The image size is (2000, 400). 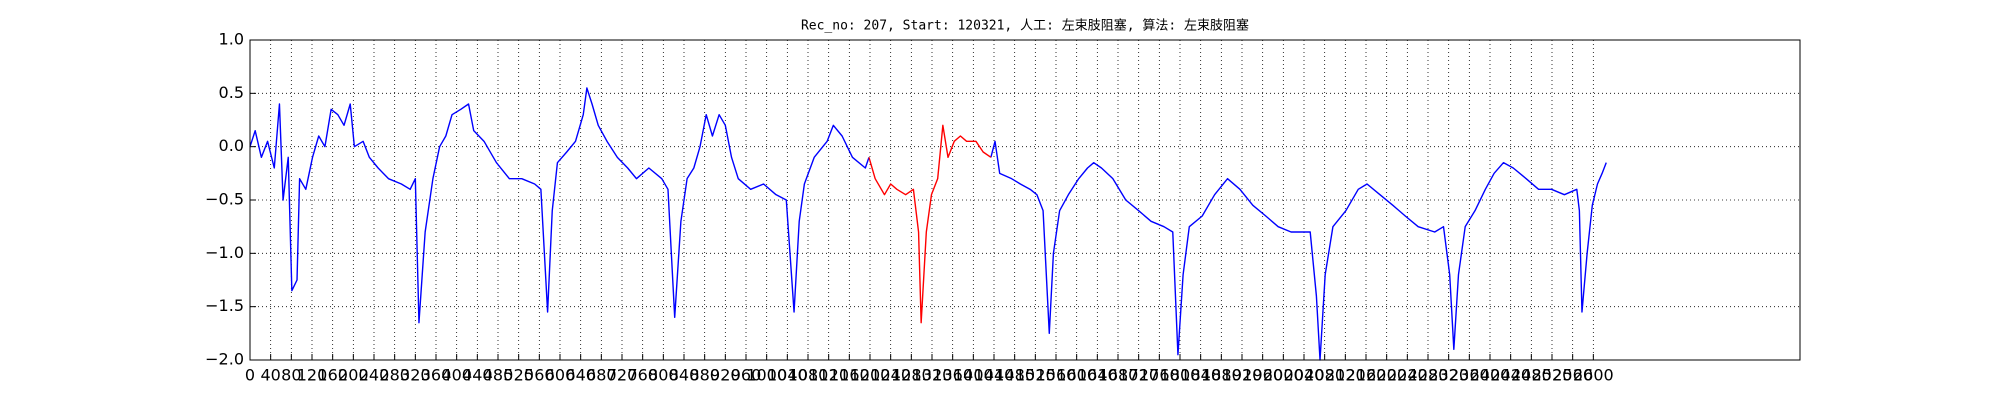 I want to click on x-tick-label: 2120, so click(x=1345, y=375).